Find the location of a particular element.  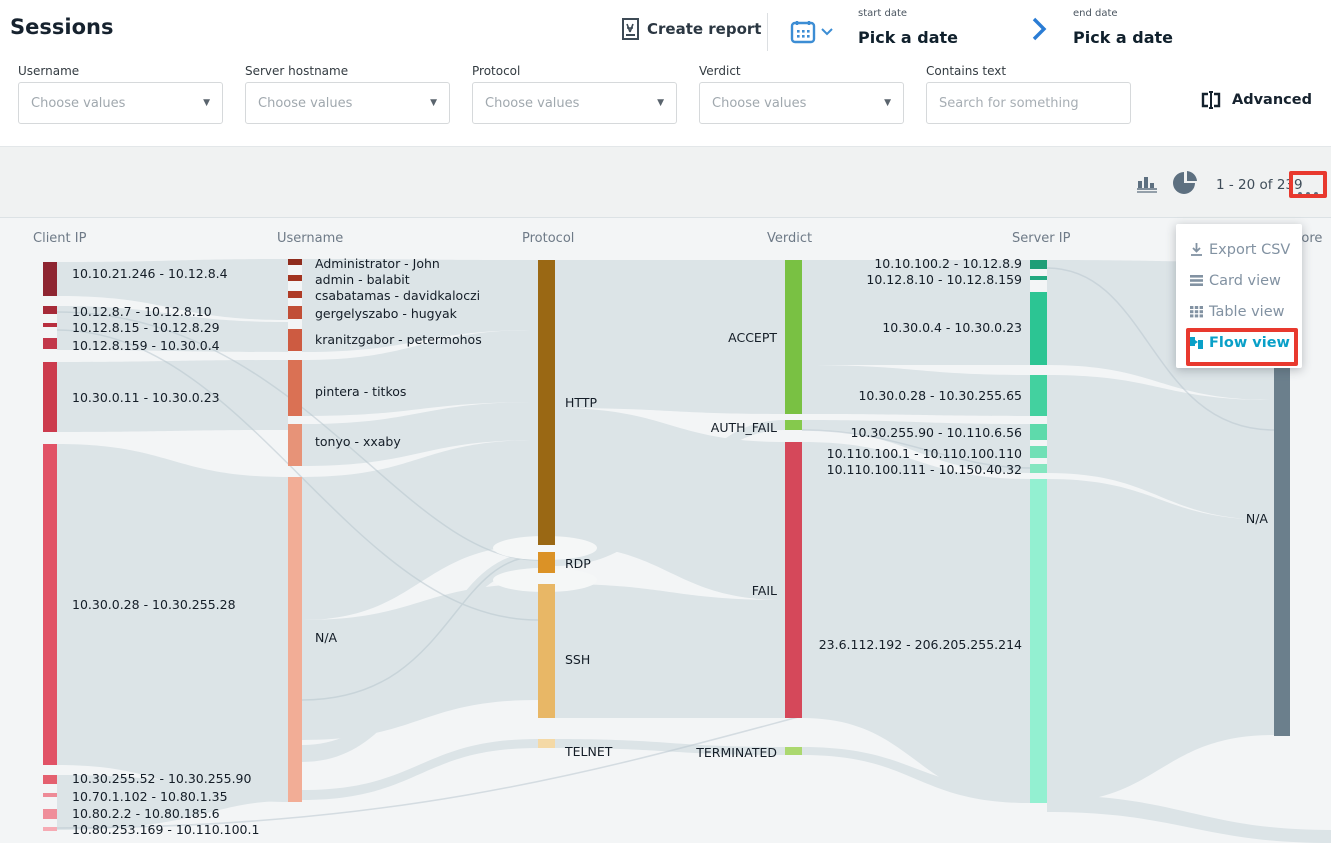

menu-item-flow-view: Flow view is located at coordinates (1239, 342).